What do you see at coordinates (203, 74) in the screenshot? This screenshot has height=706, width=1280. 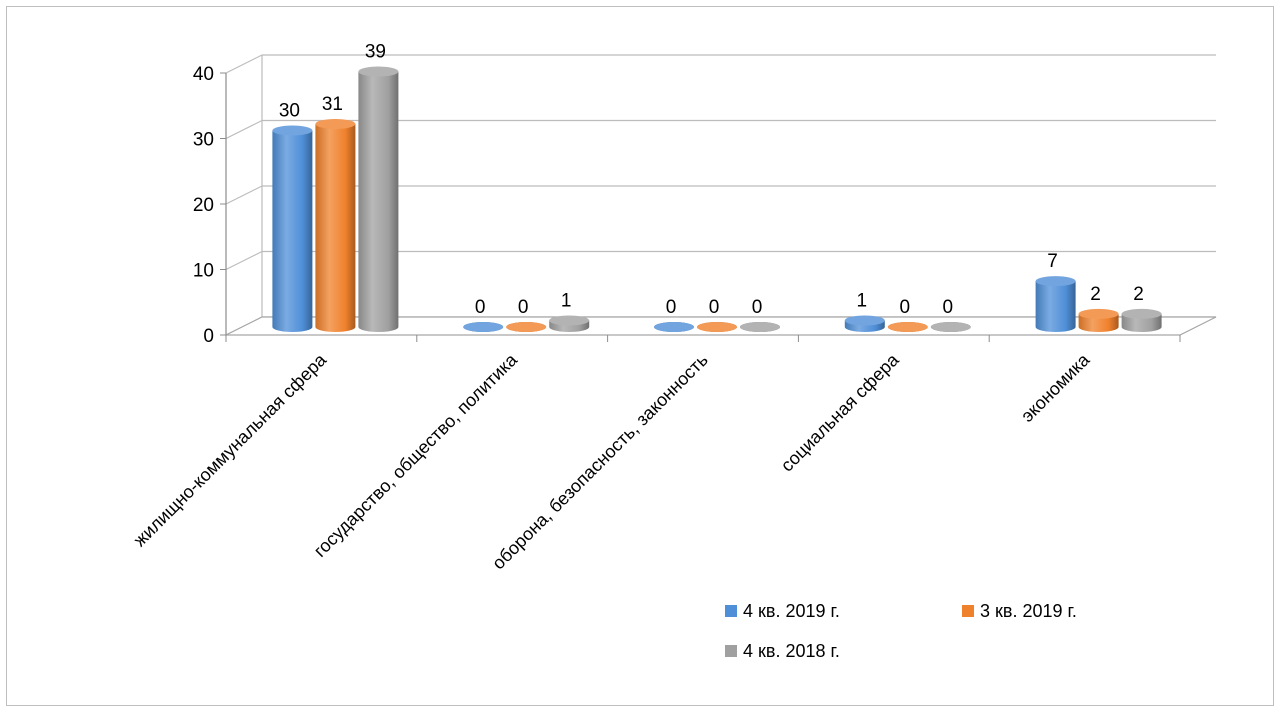 I see `y-tick-label: 40` at bounding box center [203, 74].